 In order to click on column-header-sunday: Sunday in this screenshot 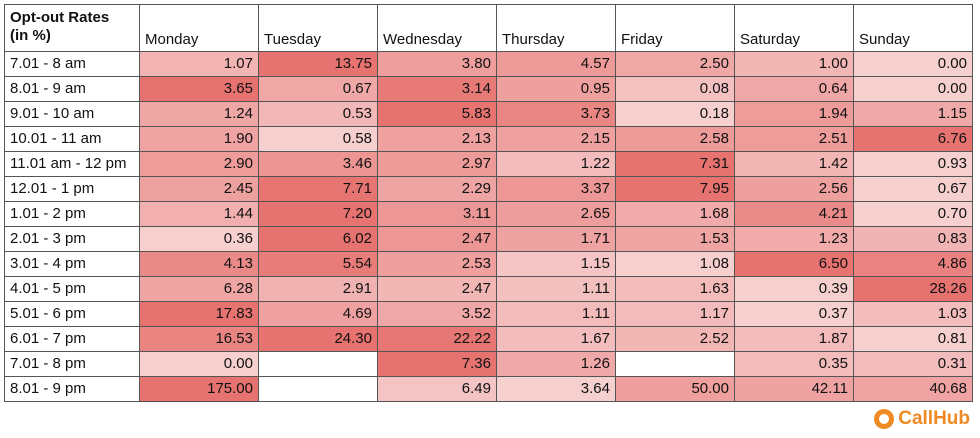, I will do `click(913, 28)`.